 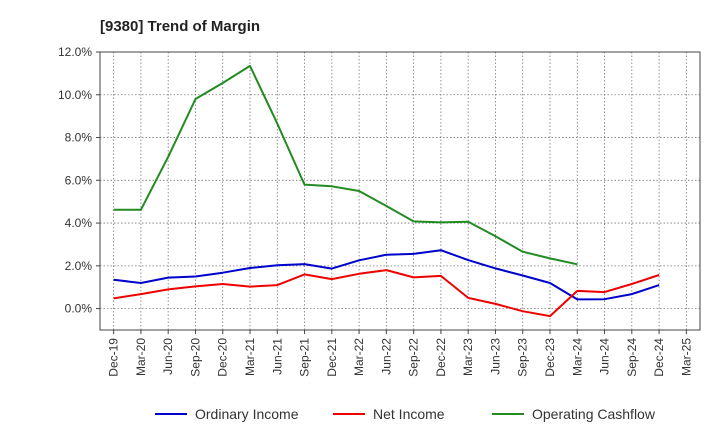 I want to click on x-tick-label: Mar-23, so click(x=468, y=357).